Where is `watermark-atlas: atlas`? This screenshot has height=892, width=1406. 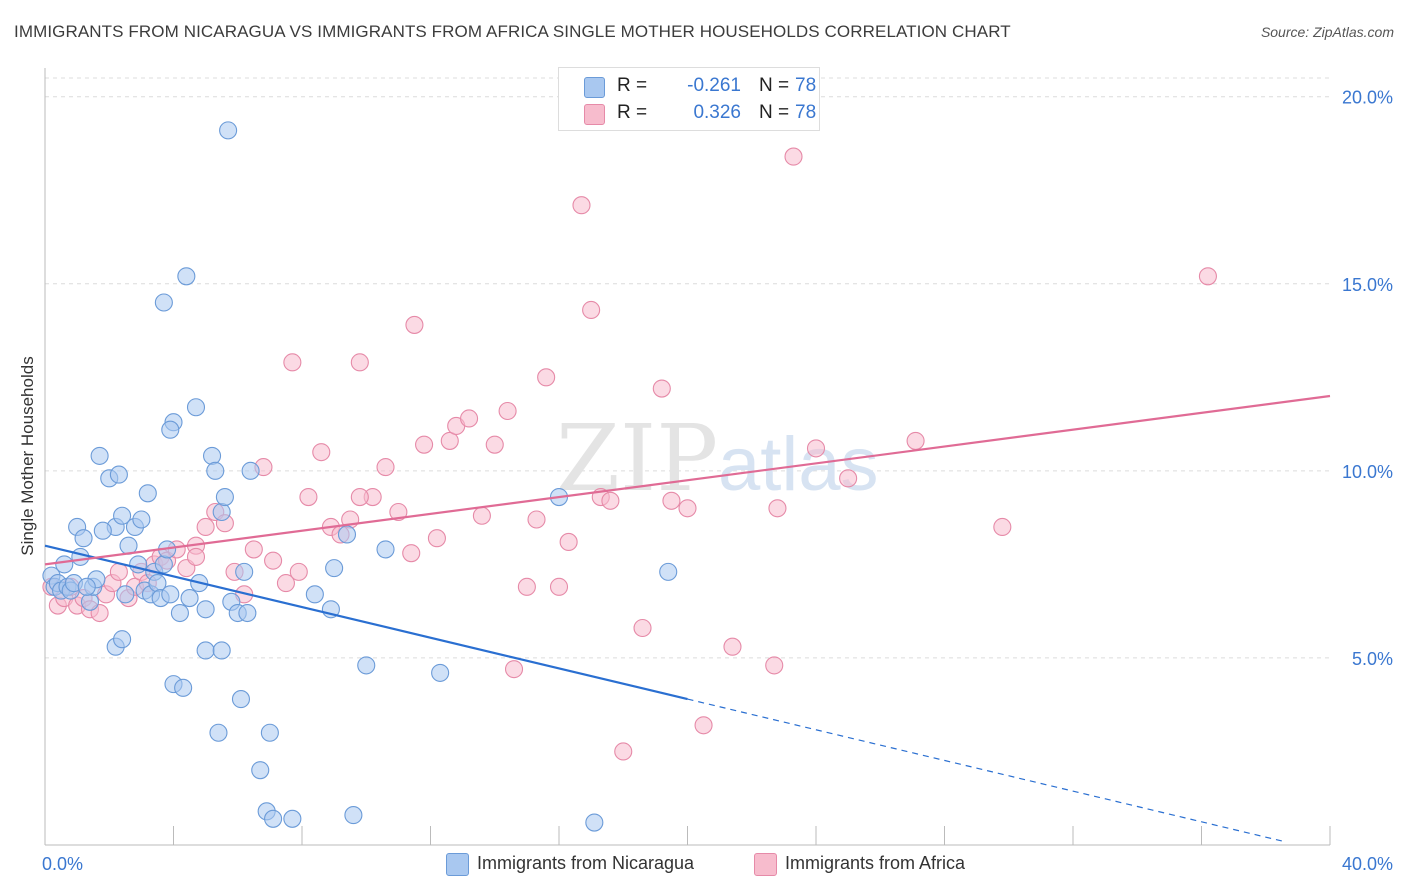 watermark-atlas: atlas is located at coordinates (798, 464).